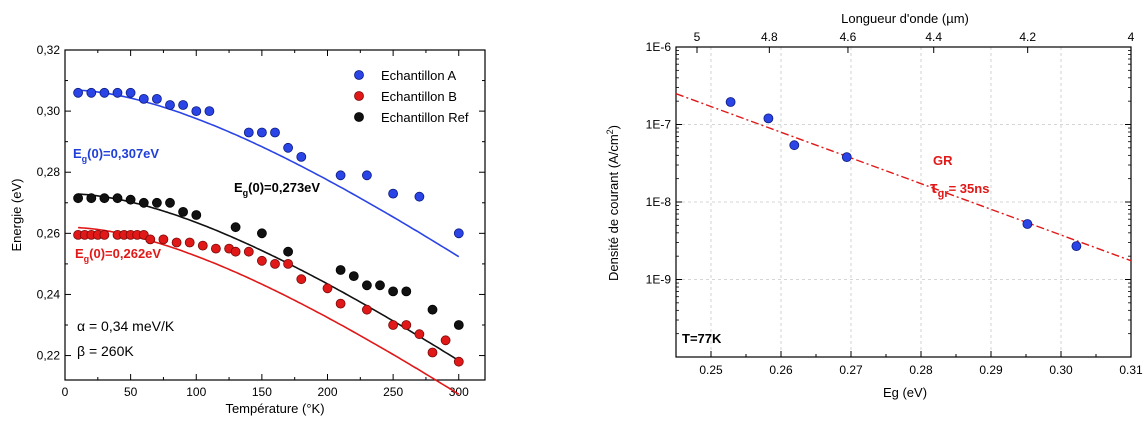  What do you see at coordinates (1131, 37) in the screenshot?
I see `right-top-tick-label: 4` at bounding box center [1131, 37].